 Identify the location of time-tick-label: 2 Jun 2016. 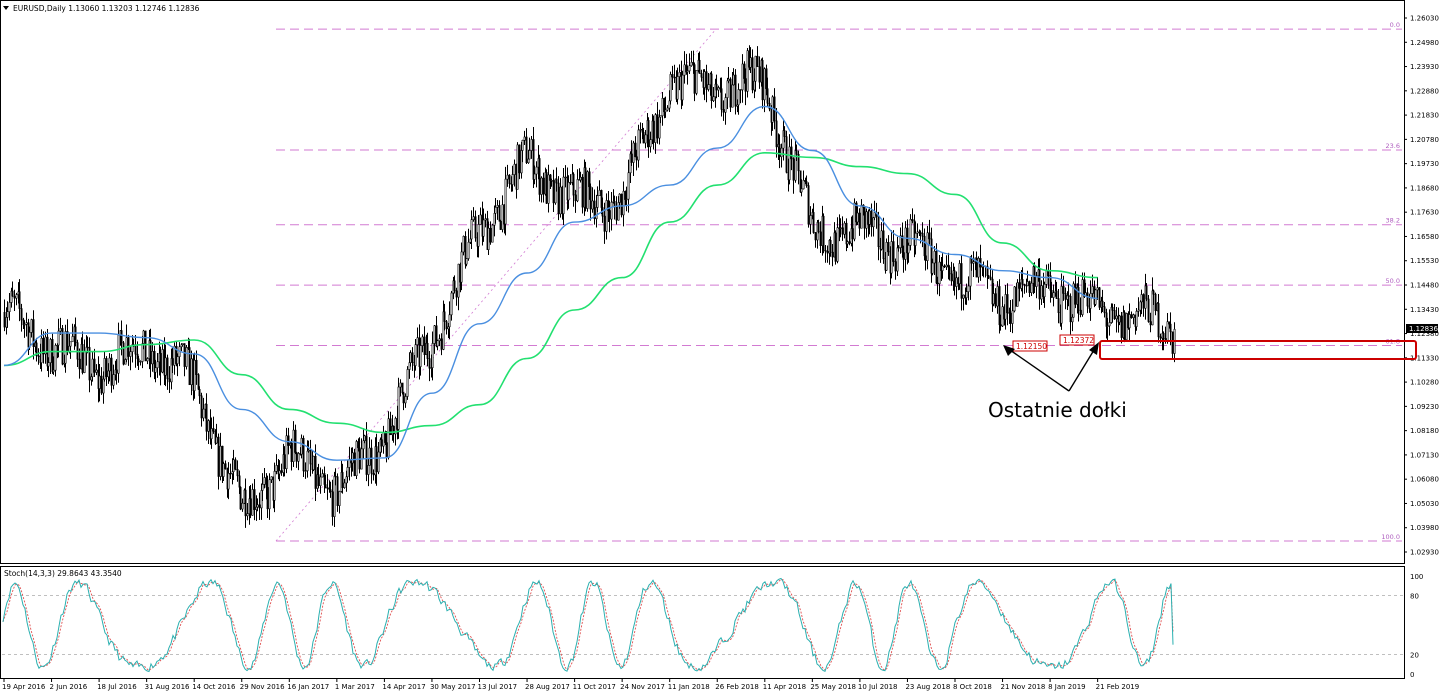
(69, 687).